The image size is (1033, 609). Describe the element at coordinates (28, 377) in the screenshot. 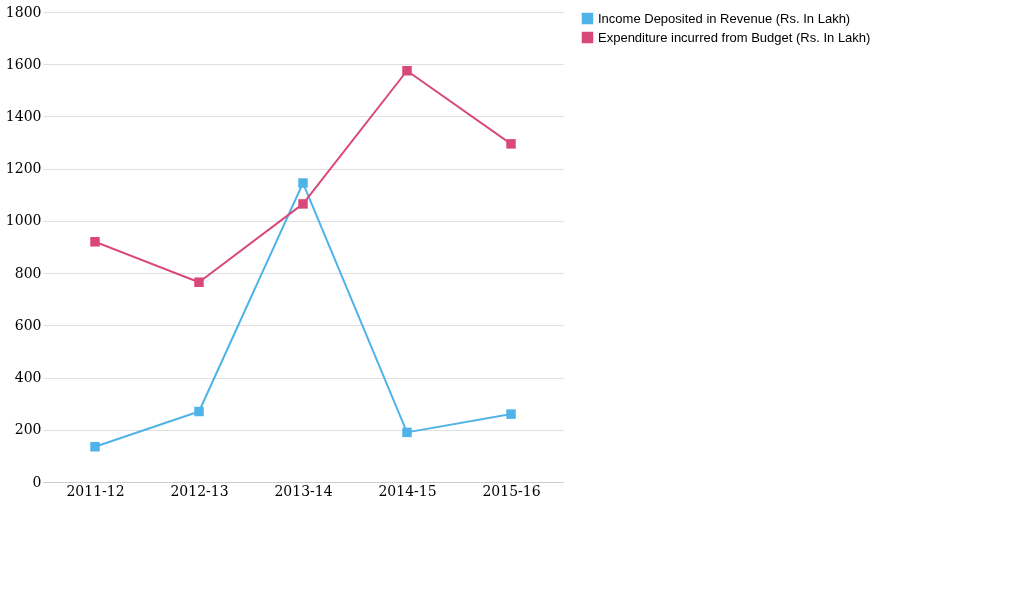

I see `y-tick-label: 400` at that location.